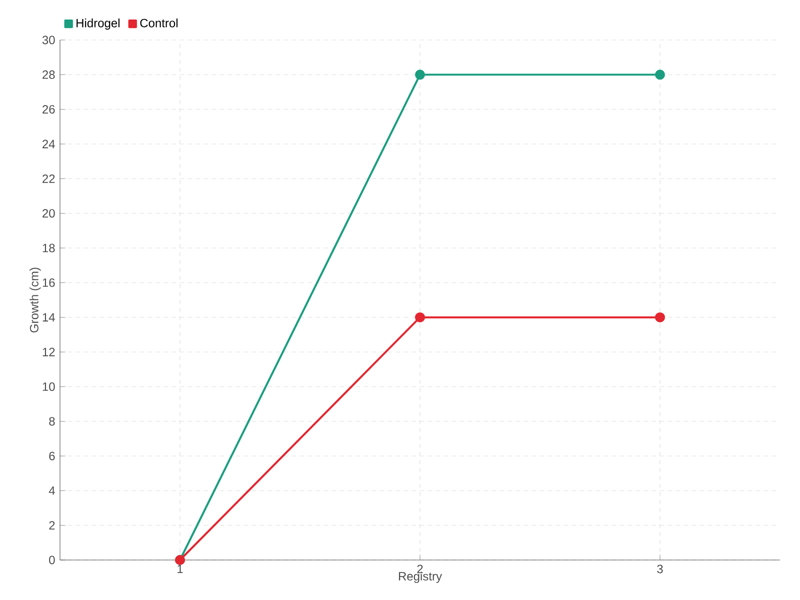 The height and width of the screenshot is (600, 800). Describe the element at coordinates (35, 300) in the screenshot. I see `y-axis-title: Growth (cm)` at that location.